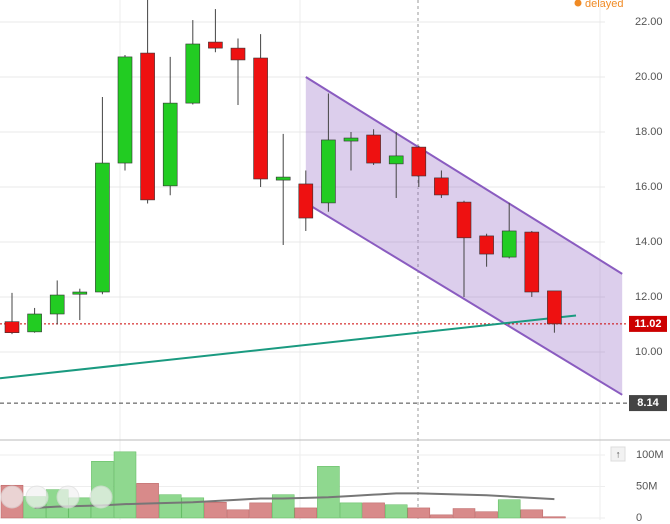 The width and height of the screenshot is (670, 524). What do you see at coordinates (68, 497) in the screenshot?
I see `zoom-in-button` at bounding box center [68, 497].